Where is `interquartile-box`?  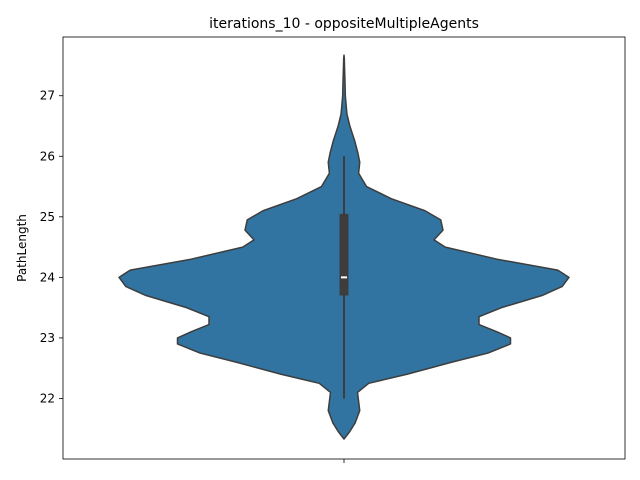
interquartile-box is located at coordinates (344, 254).